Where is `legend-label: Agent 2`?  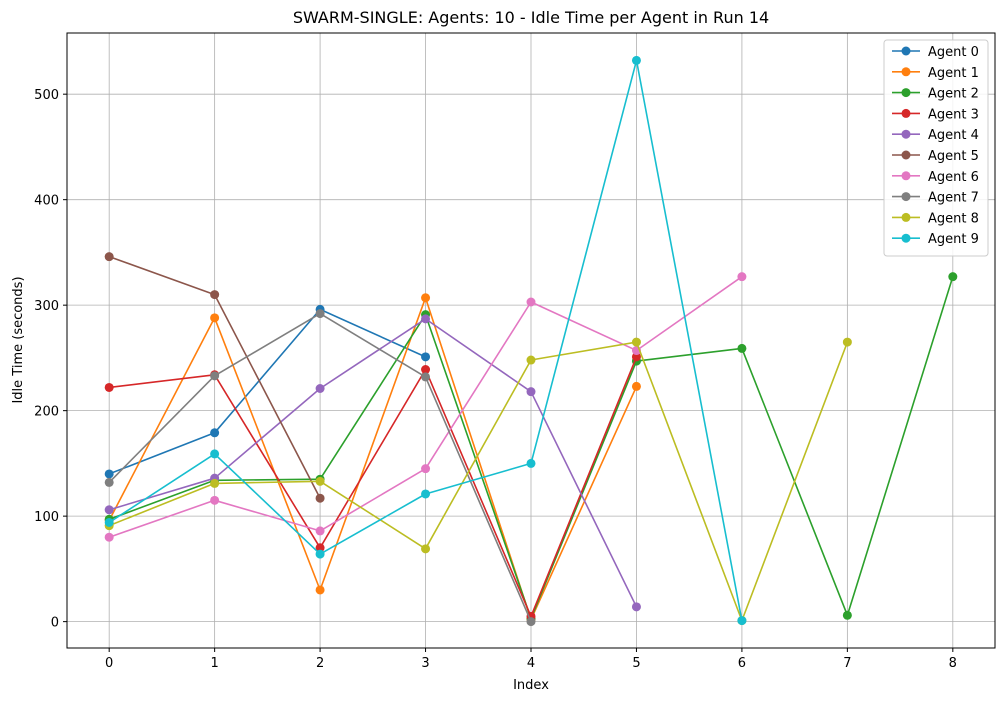
legend-label: Agent 2 is located at coordinates (953, 94).